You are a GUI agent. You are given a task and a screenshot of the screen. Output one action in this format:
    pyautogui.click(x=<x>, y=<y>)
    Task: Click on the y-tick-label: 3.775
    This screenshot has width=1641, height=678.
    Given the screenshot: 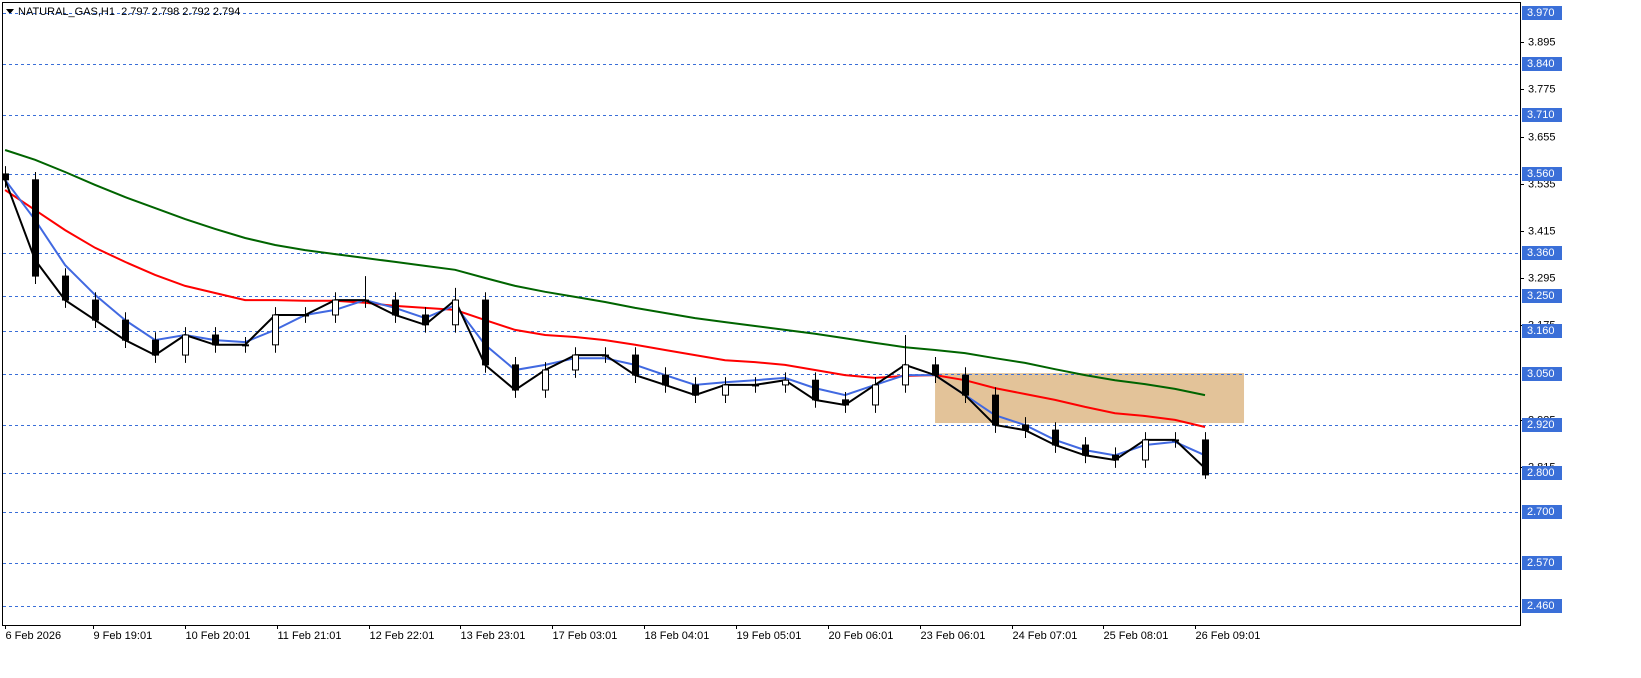 What is the action you would take?
    pyautogui.click(x=1542, y=89)
    